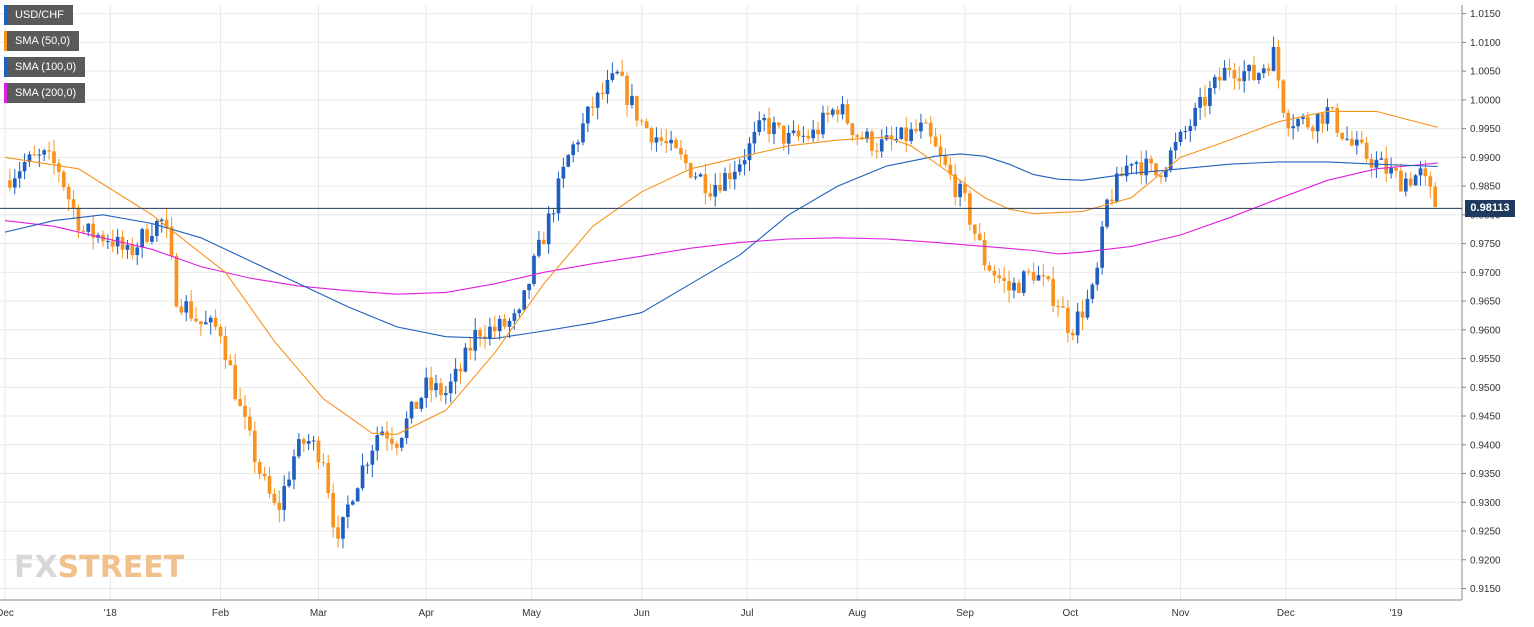 This screenshot has width=1534, height=627. Describe the element at coordinates (42, 41) in the screenshot. I see `legend-item-sma50: SMA (50,0)` at that location.